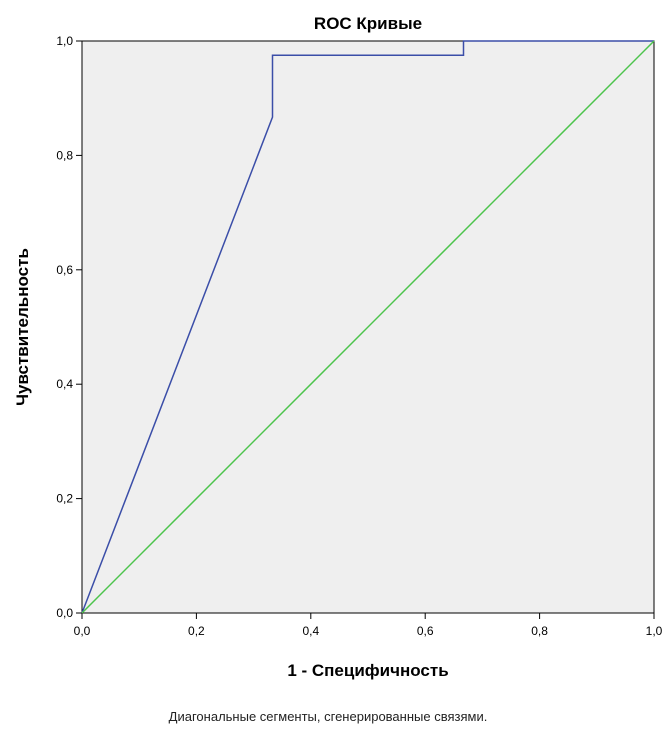 The image size is (668, 729). I want to click on y-tick-label: 0,4, so click(64, 384).